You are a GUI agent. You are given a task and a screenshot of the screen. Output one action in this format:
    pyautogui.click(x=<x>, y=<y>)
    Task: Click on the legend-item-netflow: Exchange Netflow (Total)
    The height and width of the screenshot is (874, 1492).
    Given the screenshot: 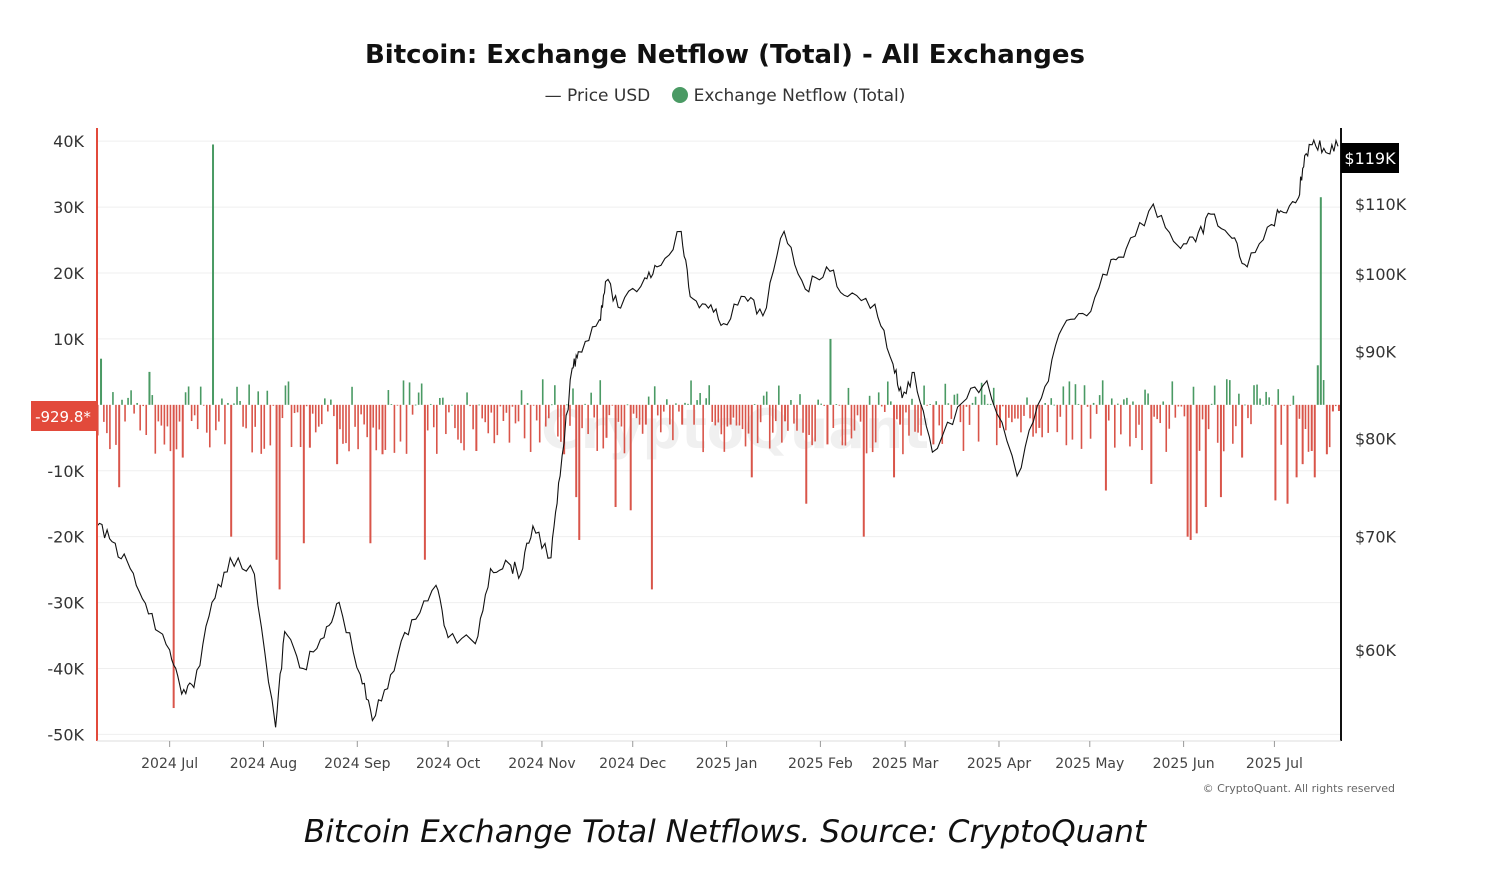 What is the action you would take?
    pyautogui.click(x=788, y=96)
    